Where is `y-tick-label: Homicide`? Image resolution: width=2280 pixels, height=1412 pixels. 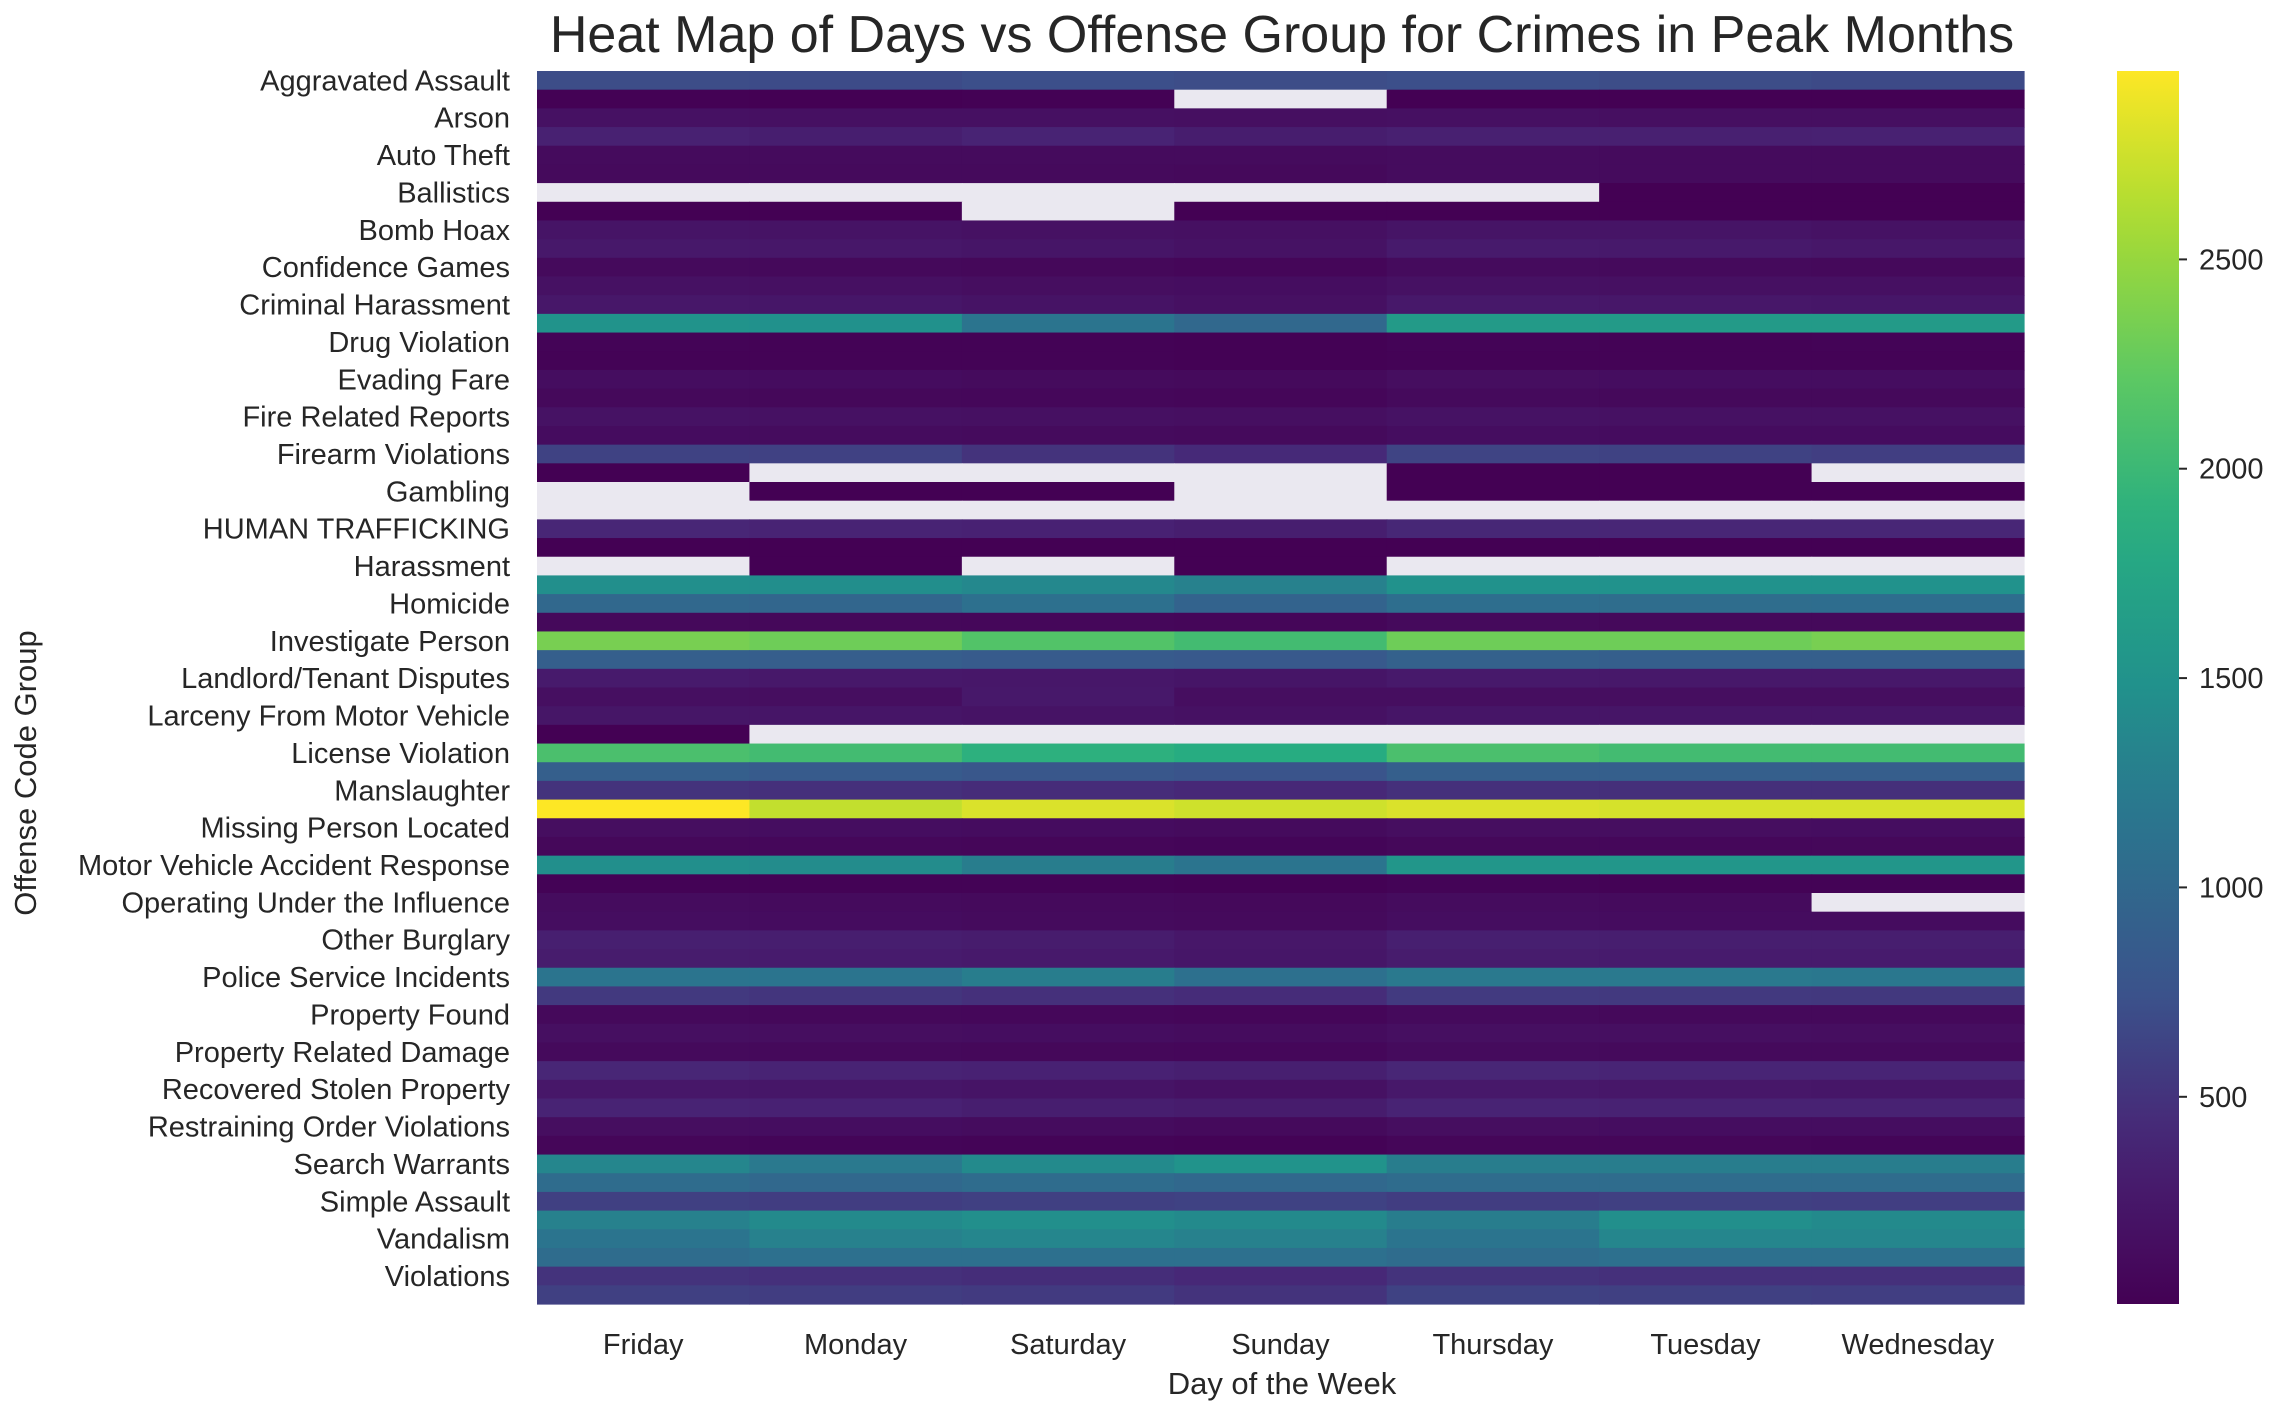 y-tick-label: Homicide is located at coordinates (449, 604).